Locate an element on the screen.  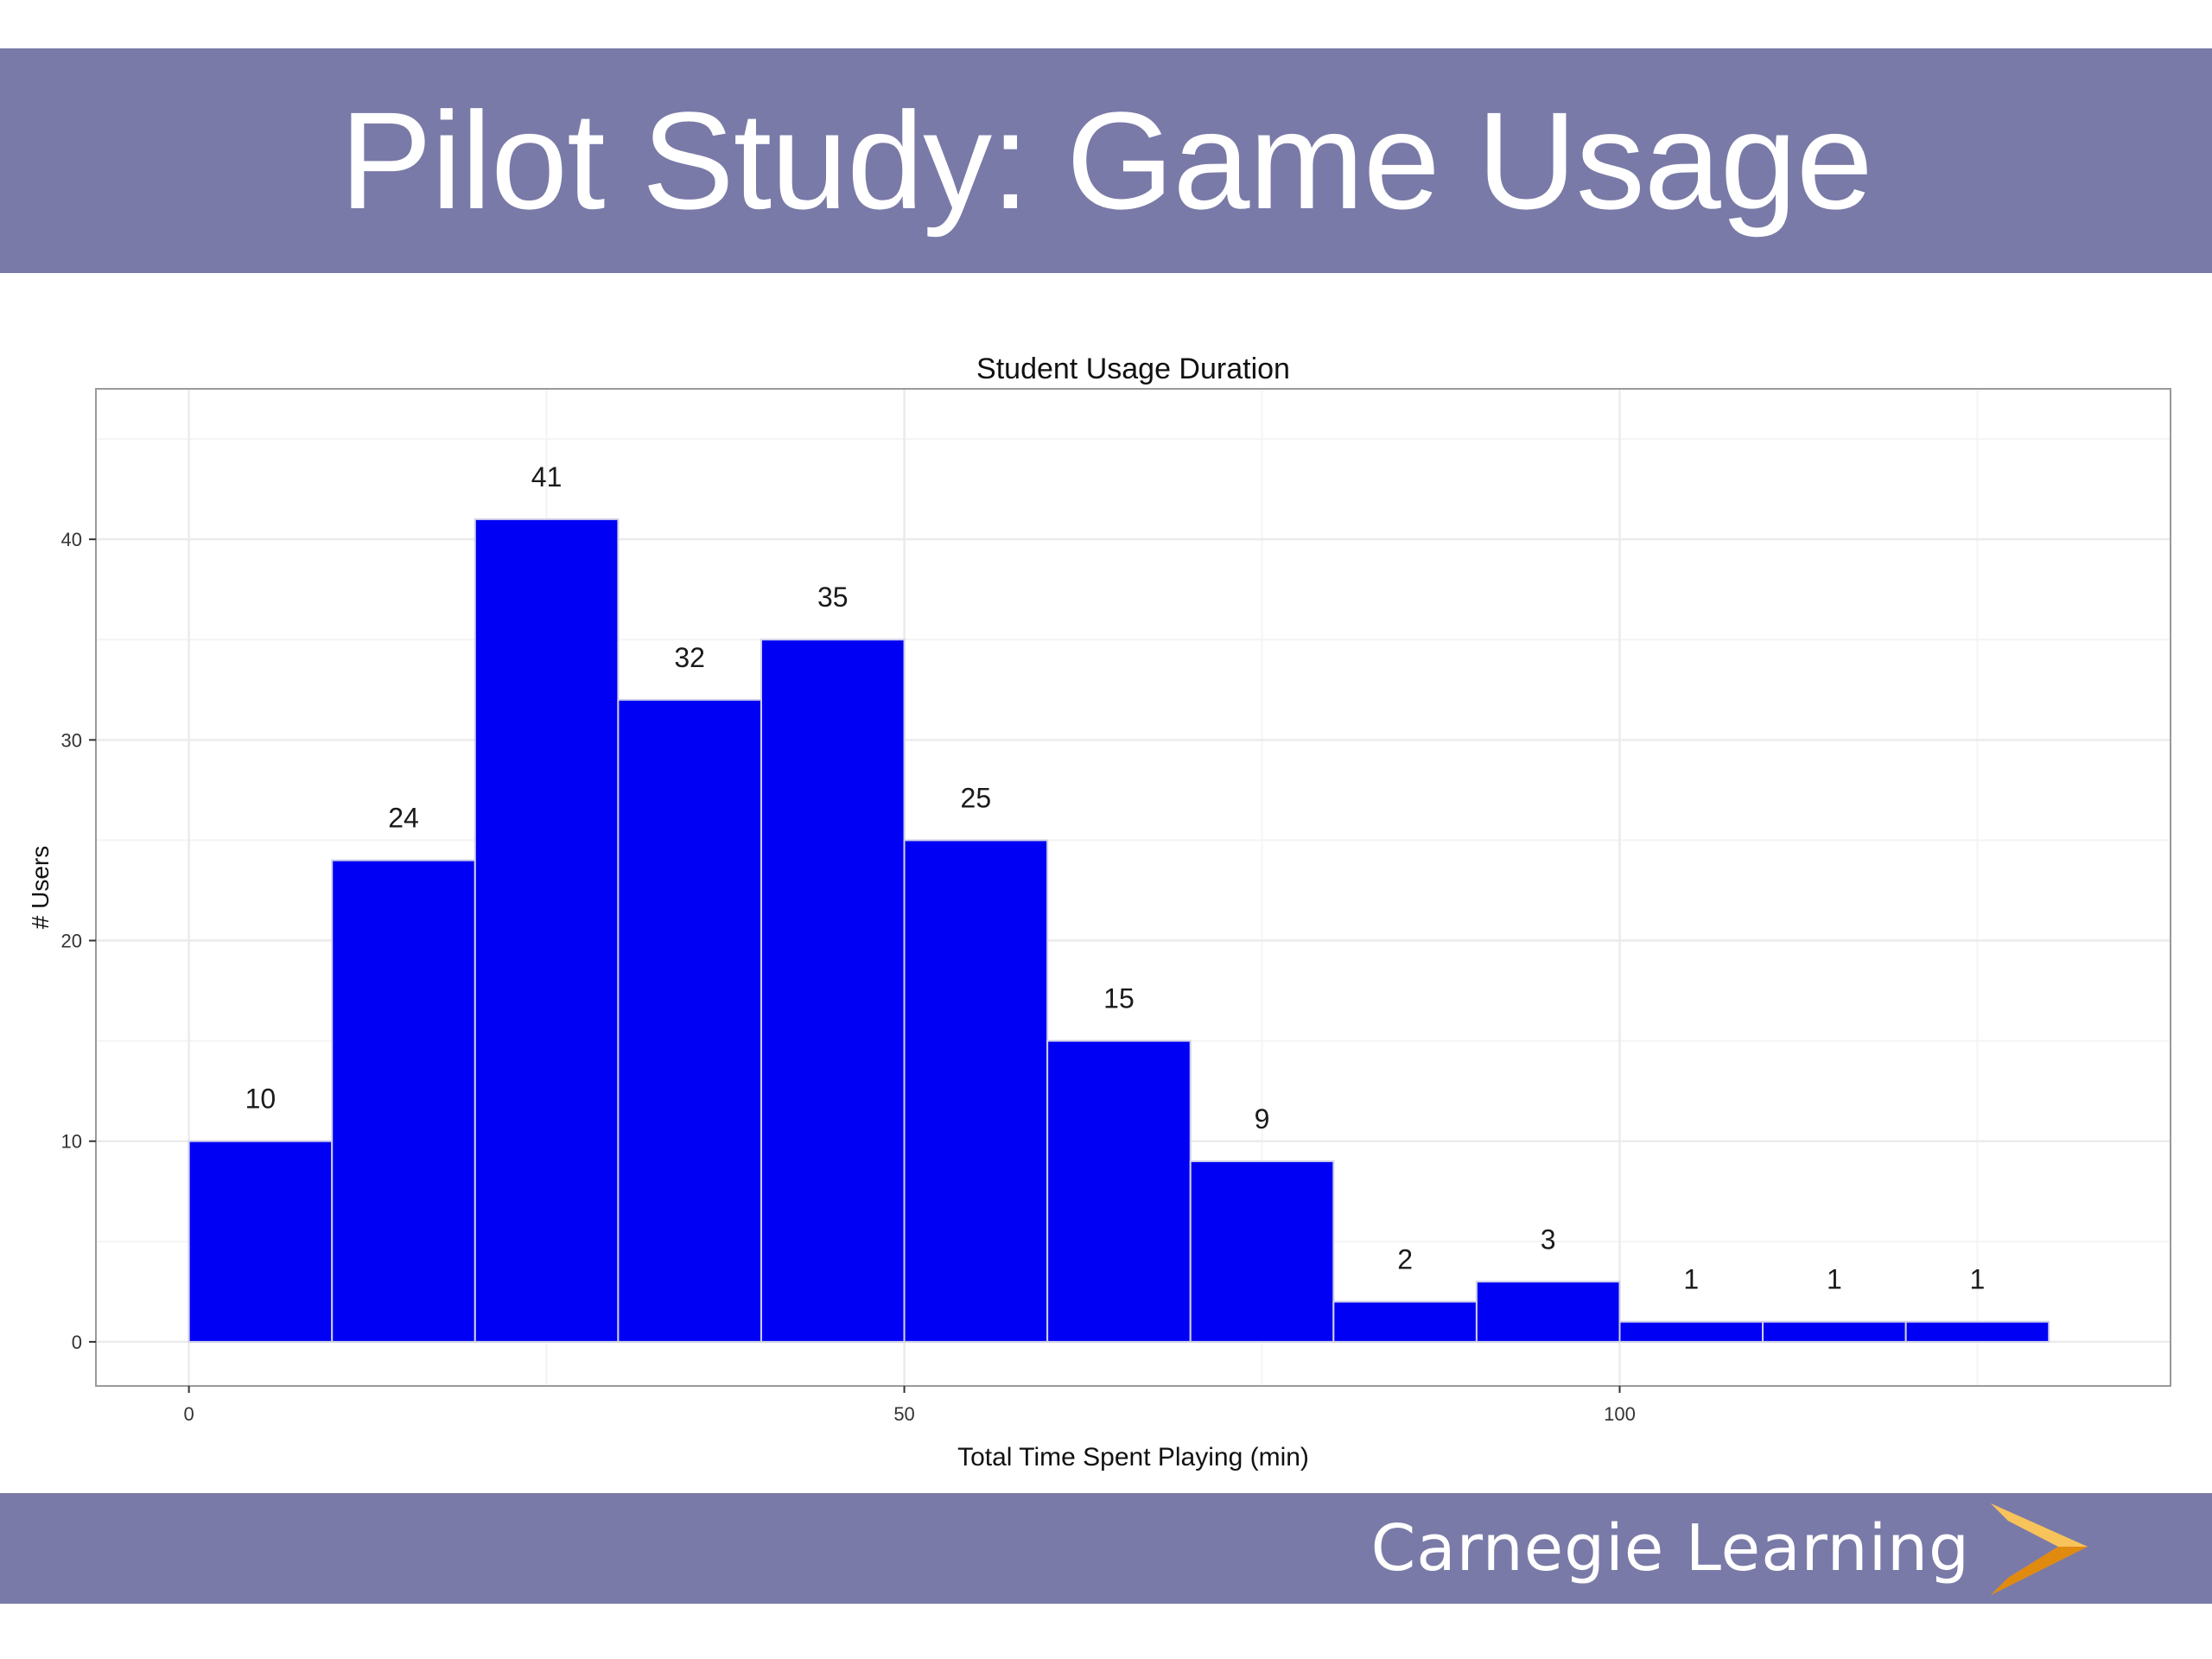
x-axis-label: Total Time Spent Playing (min) is located at coordinates (1133, 1457).